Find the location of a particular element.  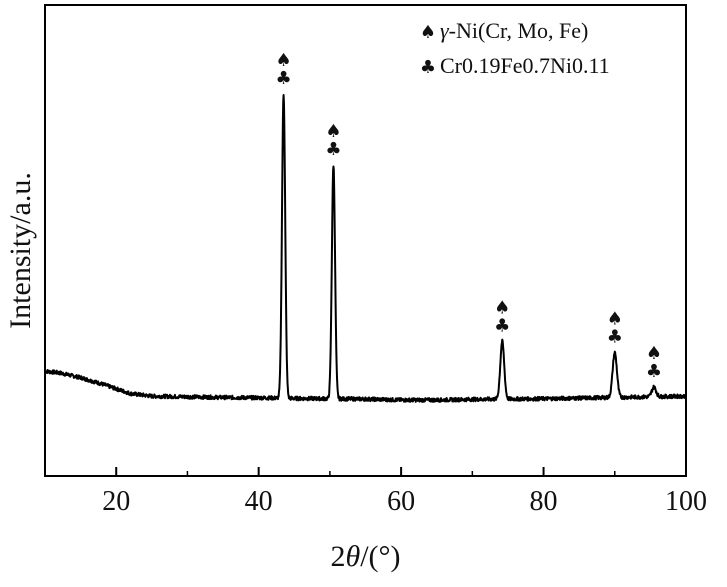

x-ticks: 20 40 60 80 100 is located at coordinates (375, 492).